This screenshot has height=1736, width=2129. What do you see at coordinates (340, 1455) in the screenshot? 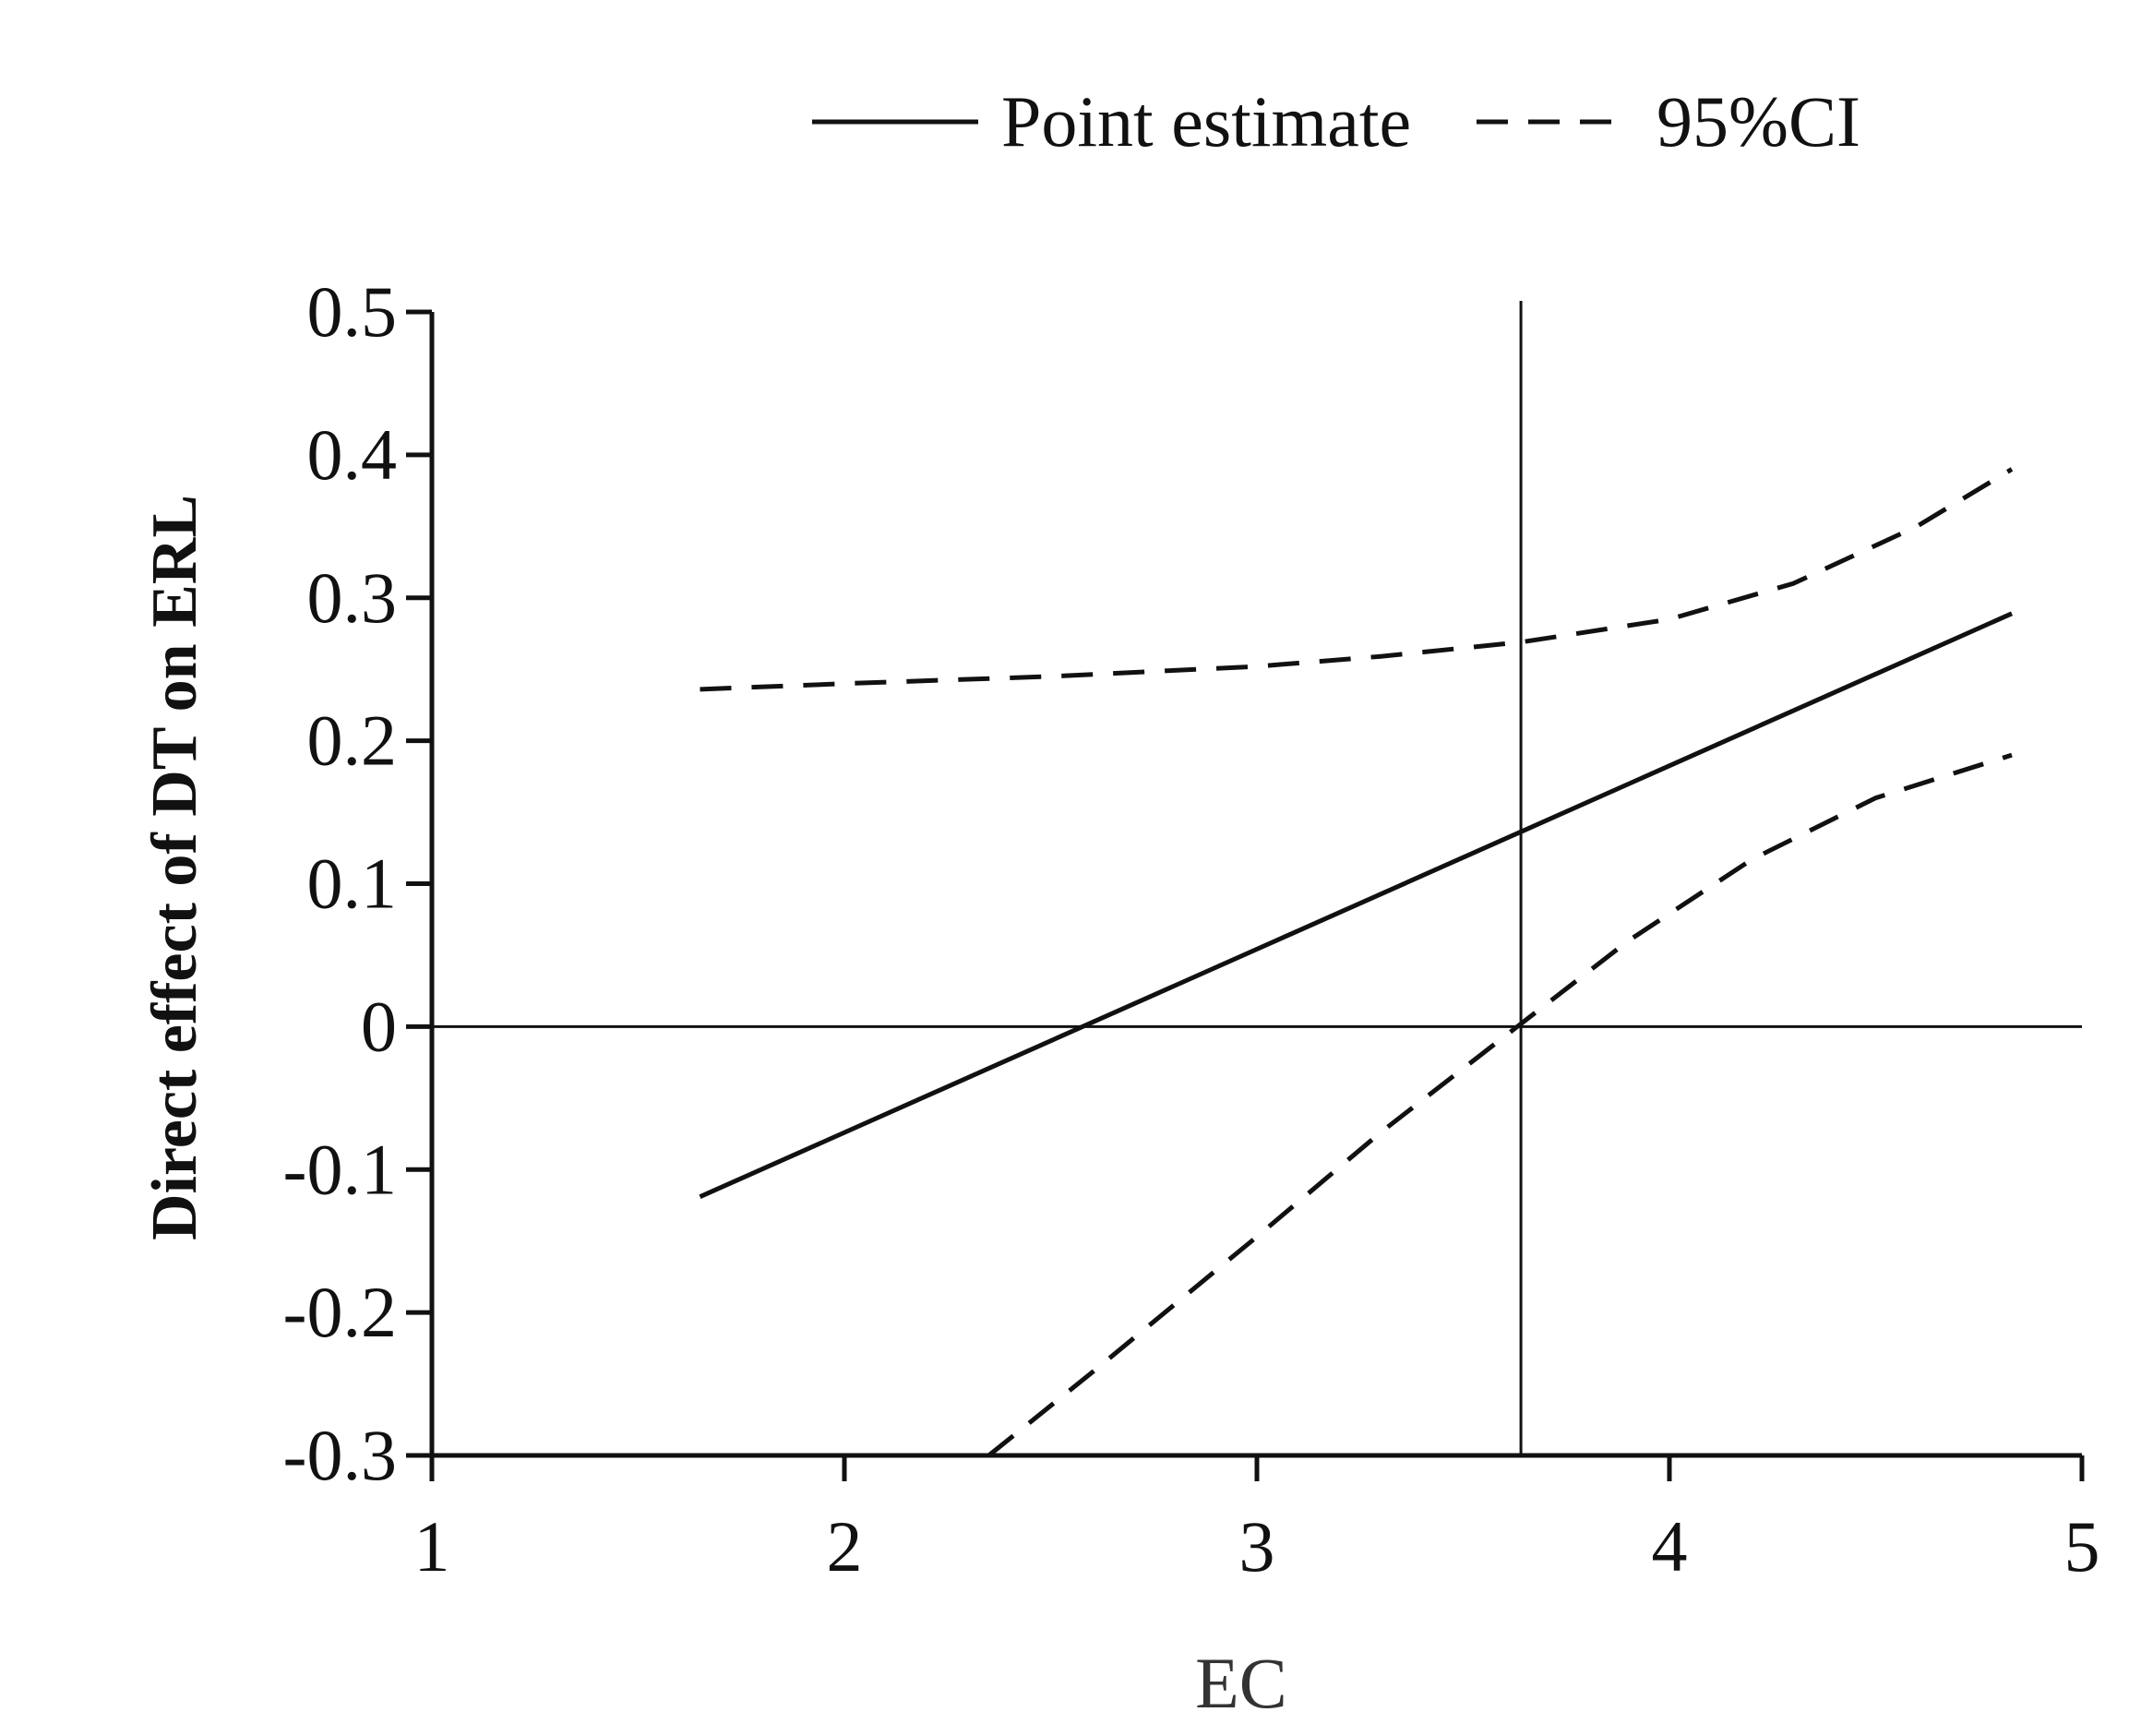
I see `y-tick-label: -0.3` at bounding box center [340, 1455].